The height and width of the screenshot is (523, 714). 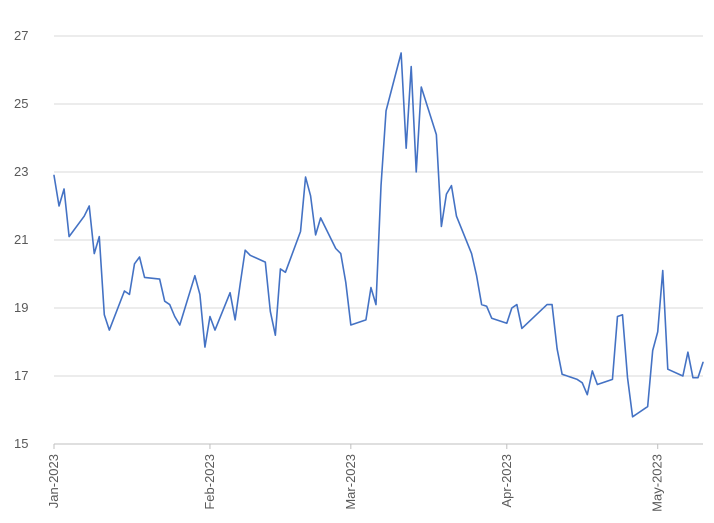 I want to click on x-tick-label: Mar-2023, so click(x=350, y=482).